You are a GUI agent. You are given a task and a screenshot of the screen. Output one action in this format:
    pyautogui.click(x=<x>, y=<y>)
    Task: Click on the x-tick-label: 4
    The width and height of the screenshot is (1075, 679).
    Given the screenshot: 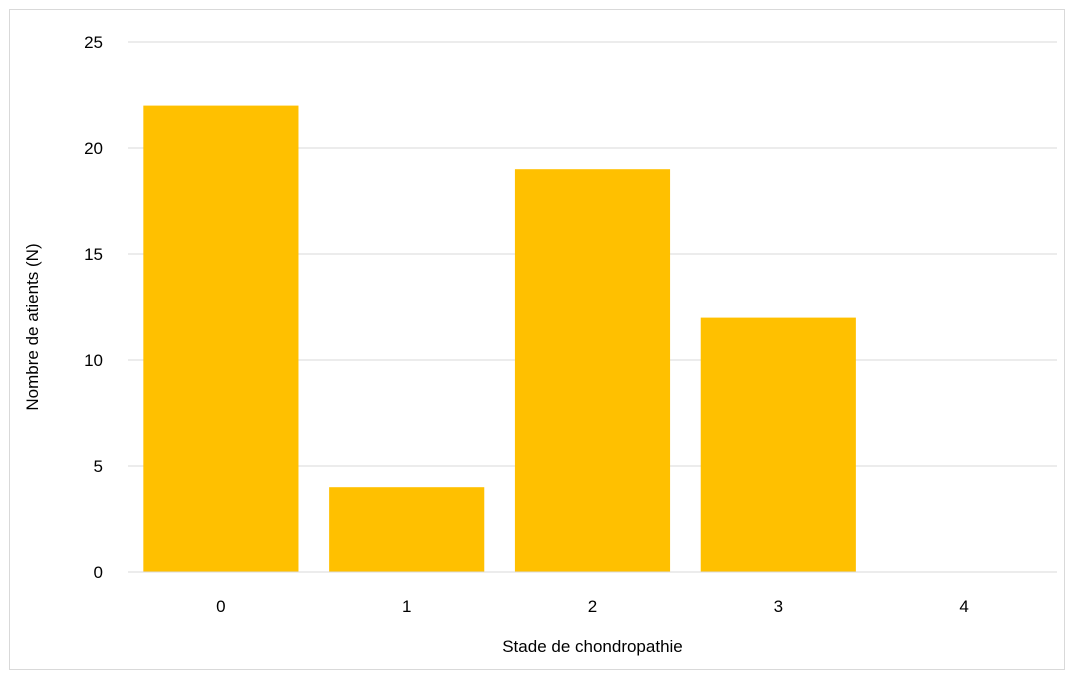 What is the action you would take?
    pyautogui.click(x=963, y=606)
    